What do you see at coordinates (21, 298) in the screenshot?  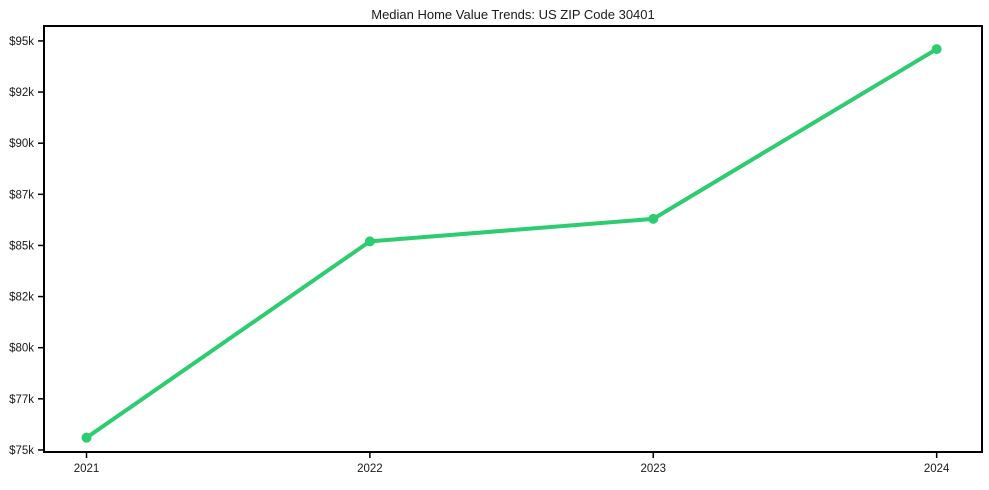 I see `y-tick-label: $82k` at bounding box center [21, 298].